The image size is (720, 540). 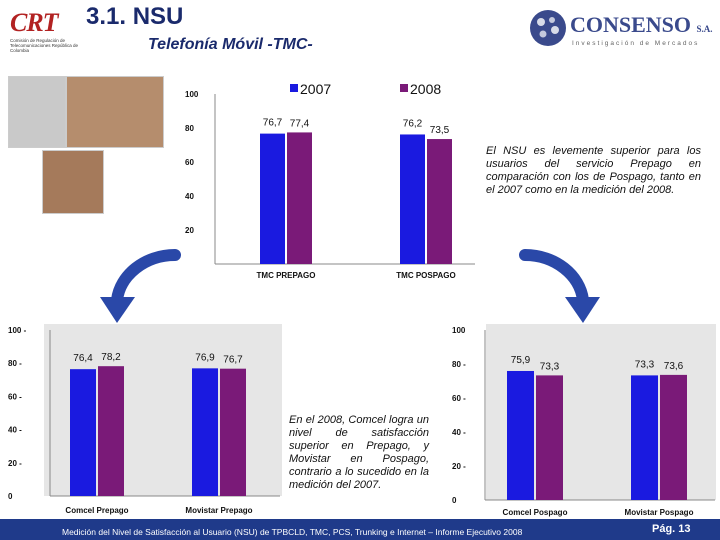 I want to click on woman-photo, so click(x=73, y=182).